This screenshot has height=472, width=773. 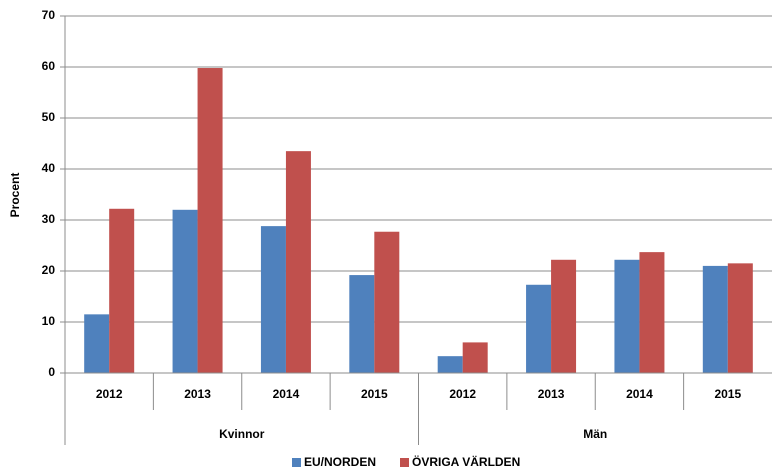 I want to click on y-tick-label: 30, so click(x=49, y=219).